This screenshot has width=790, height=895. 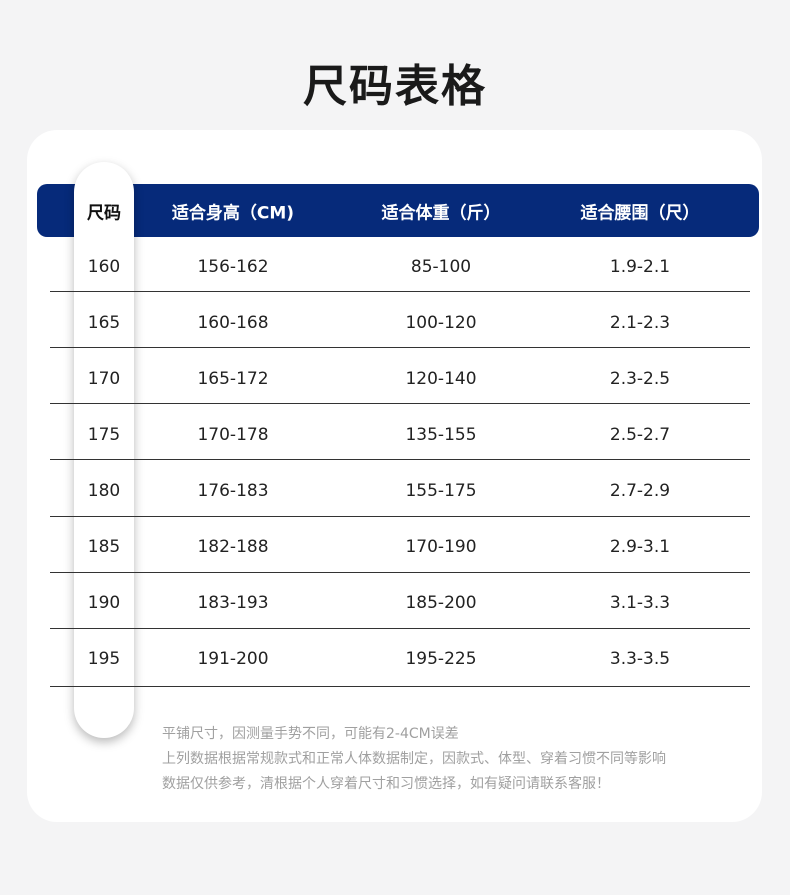 I want to click on size-cell: 190, so click(x=104, y=603).